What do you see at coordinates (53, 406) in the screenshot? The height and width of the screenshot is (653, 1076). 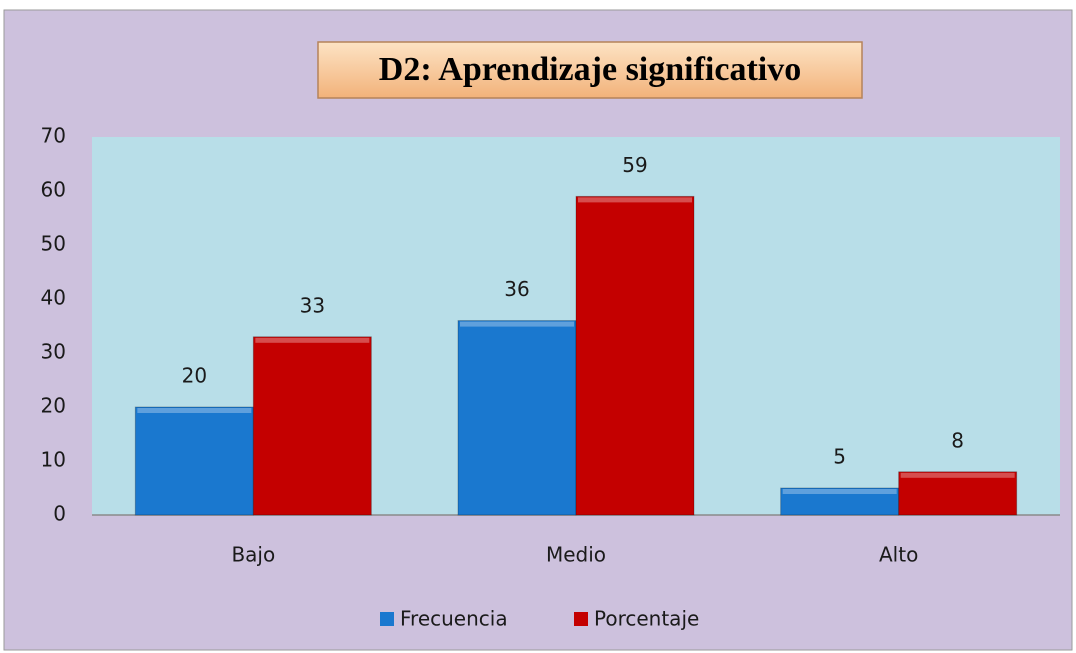 I see `y-tick-label: 20` at bounding box center [53, 406].